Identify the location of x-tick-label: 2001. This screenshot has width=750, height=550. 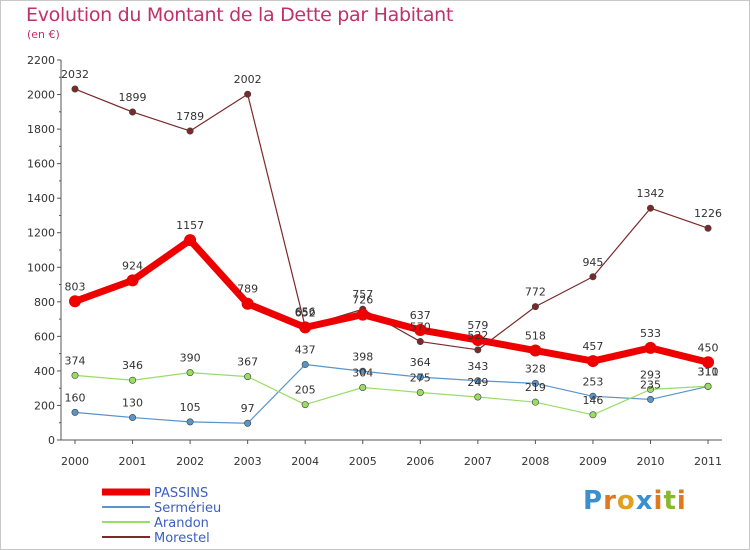
(133, 461).